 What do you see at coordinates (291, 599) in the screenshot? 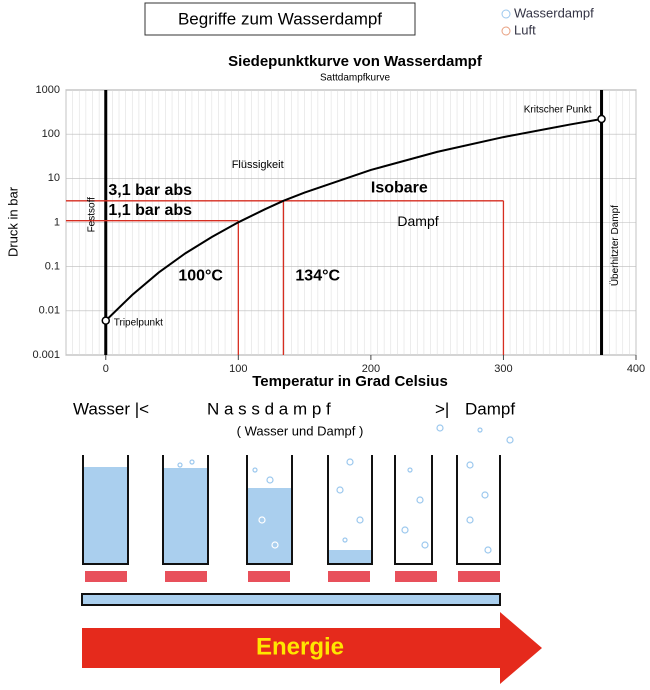
I see `pipe` at bounding box center [291, 599].